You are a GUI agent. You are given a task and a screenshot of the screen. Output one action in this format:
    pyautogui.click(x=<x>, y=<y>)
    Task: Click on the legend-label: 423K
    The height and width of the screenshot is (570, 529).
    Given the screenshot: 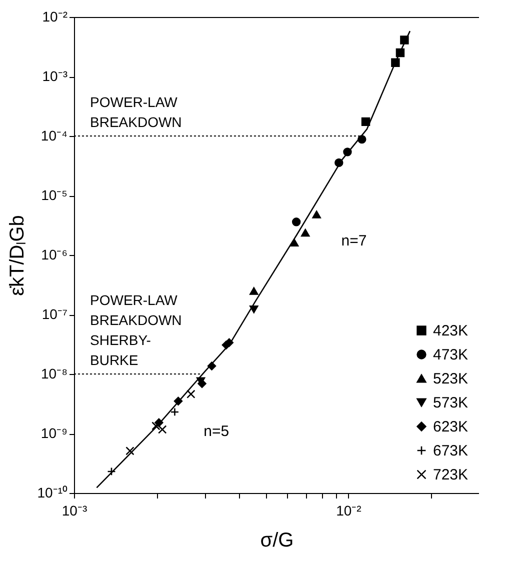 What is the action you would take?
    pyautogui.click(x=450, y=331)
    